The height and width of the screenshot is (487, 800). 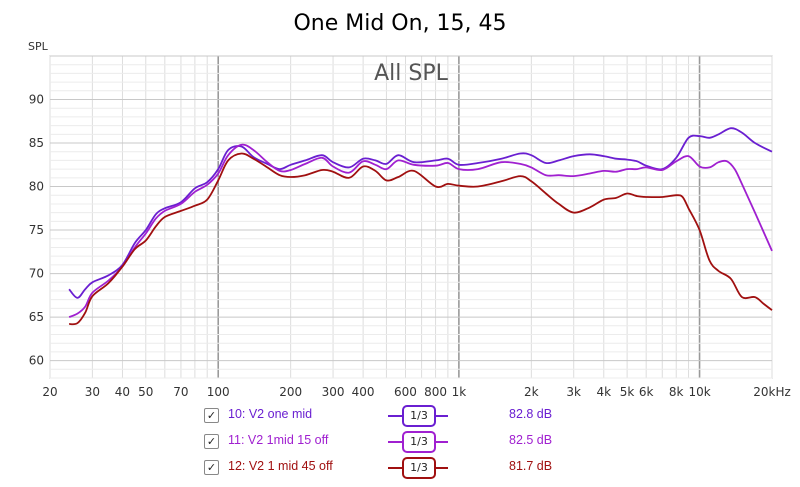 What do you see at coordinates (603, 392) in the screenshot?
I see `x-tick-label: 4k` at bounding box center [603, 392].